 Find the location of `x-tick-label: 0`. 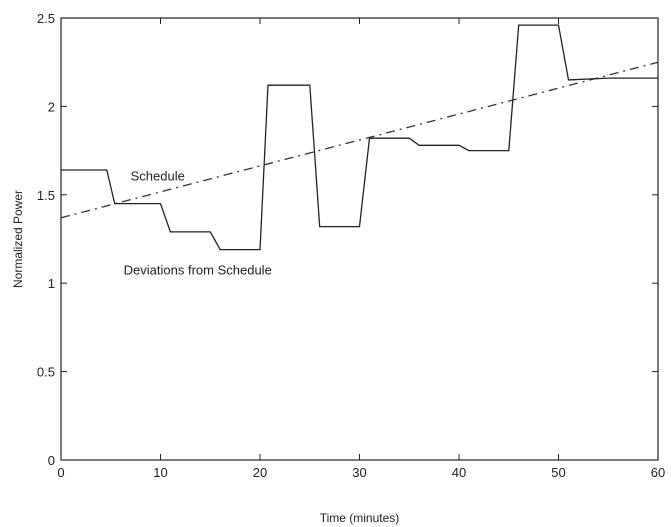

x-tick-label: 0 is located at coordinates (60, 472).